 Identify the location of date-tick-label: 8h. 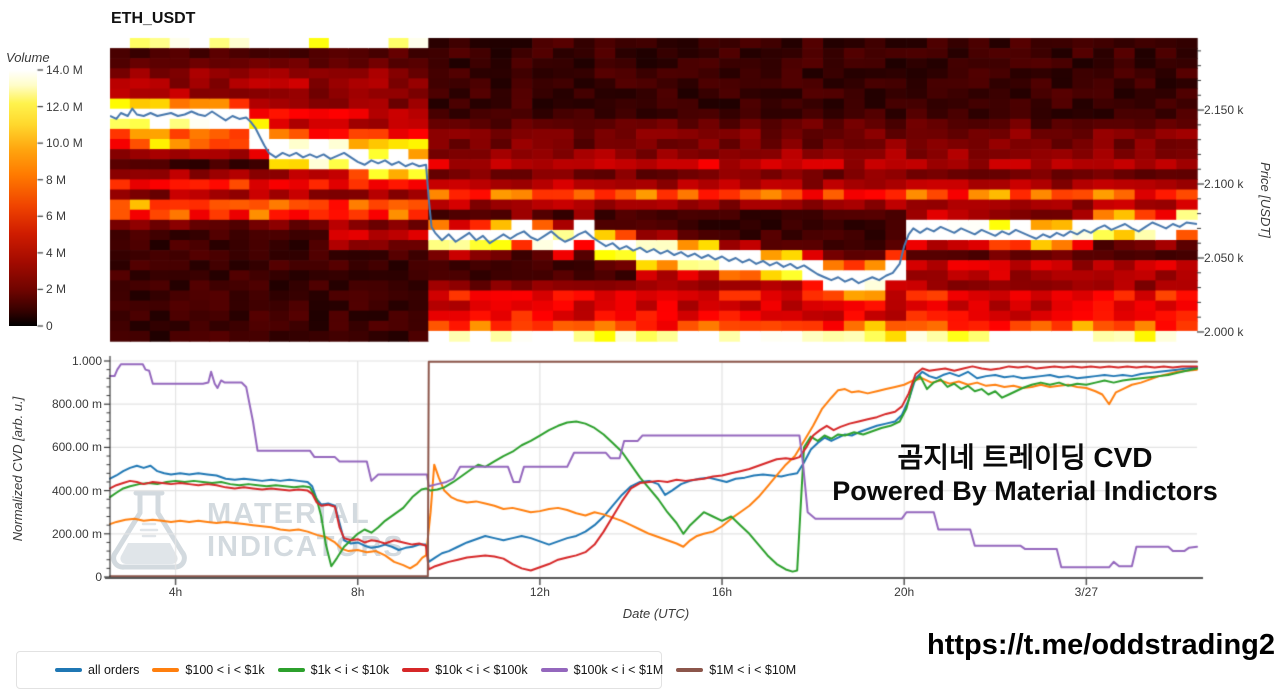
(358, 592).